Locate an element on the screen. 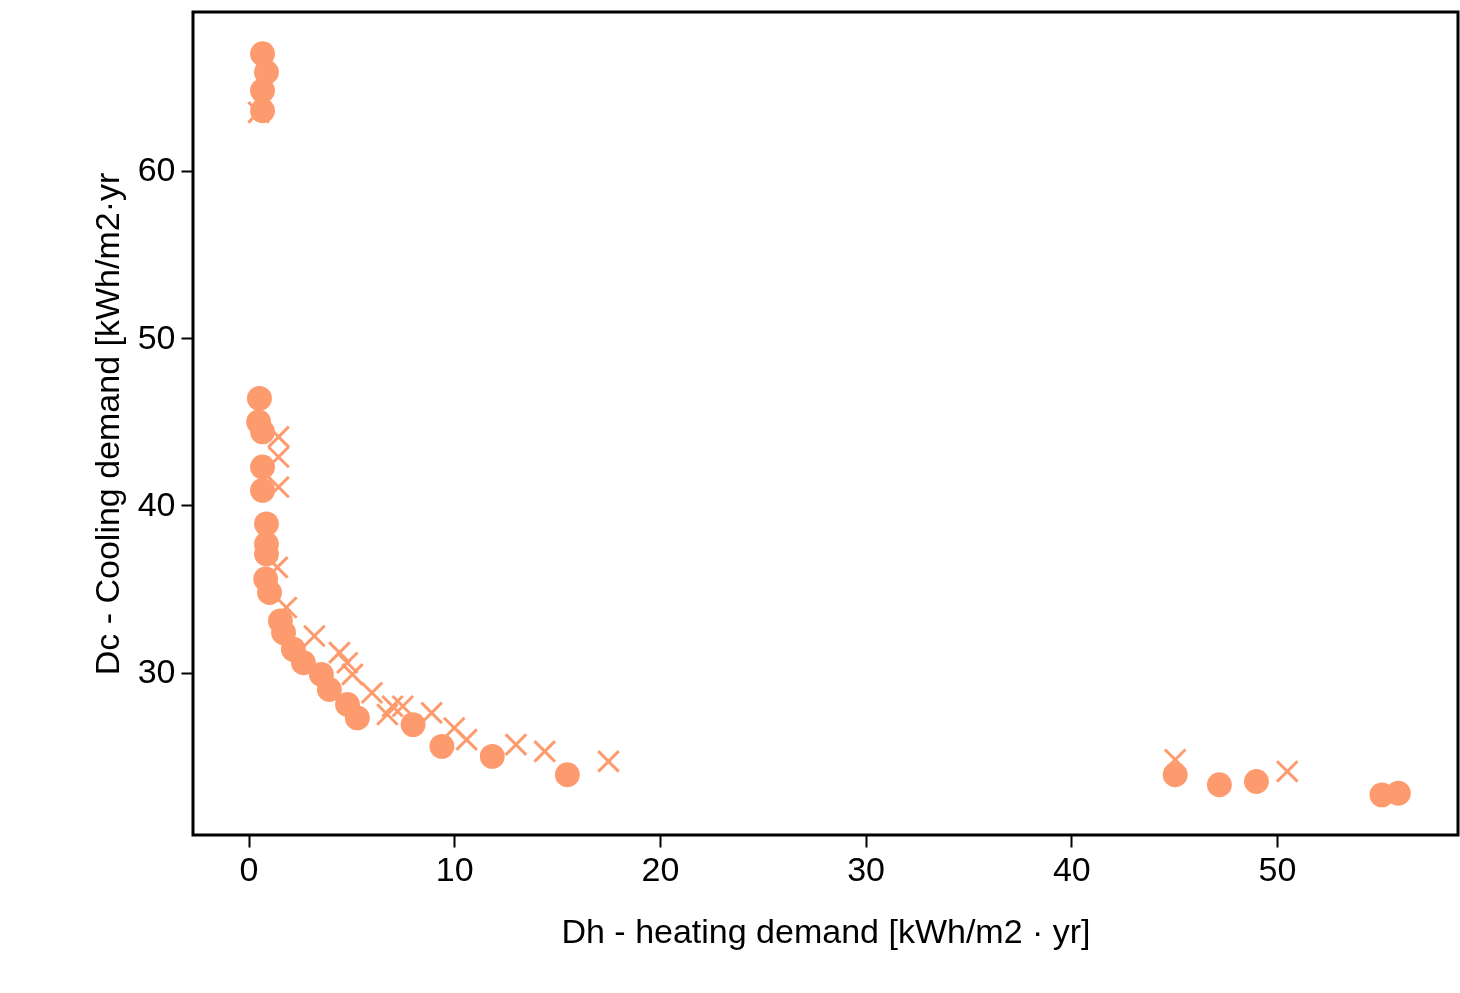 The height and width of the screenshot is (993, 1460). x-axis-title: Dh - heating demand [kWh/m2 · yr] is located at coordinates (826, 930).